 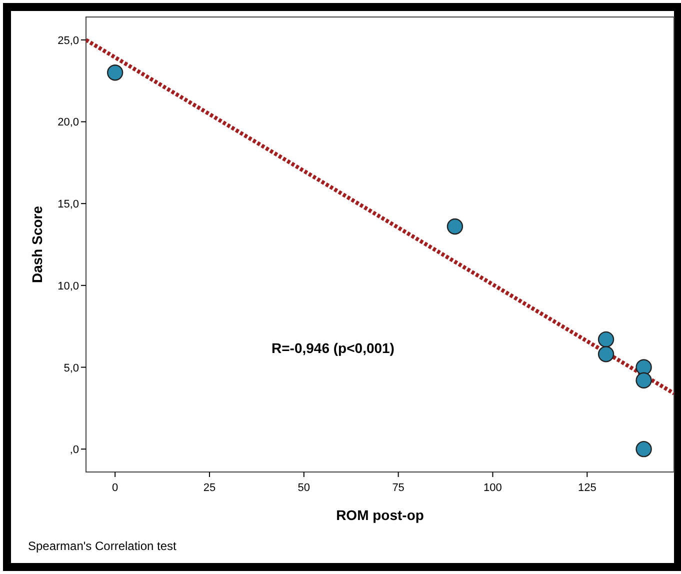 What do you see at coordinates (115, 488) in the screenshot?
I see `x-tick-label: 0` at bounding box center [115, 488].